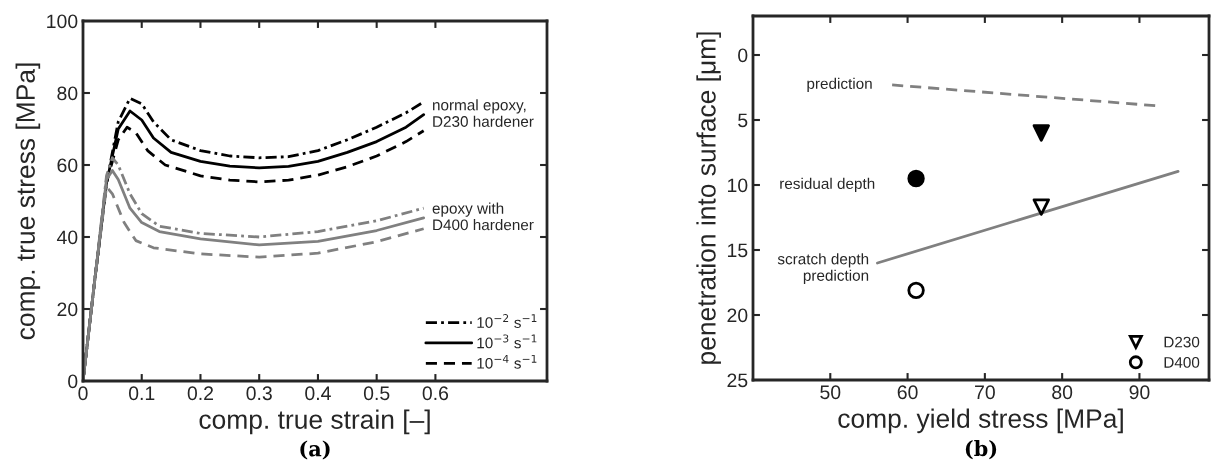 This screenshot has width=1213, height=475. What do you see at coordinates (28, 201) in the screenshot?
I see `y-axis-title: comp. true stress [MPa]` at bounding box center [28, 201].